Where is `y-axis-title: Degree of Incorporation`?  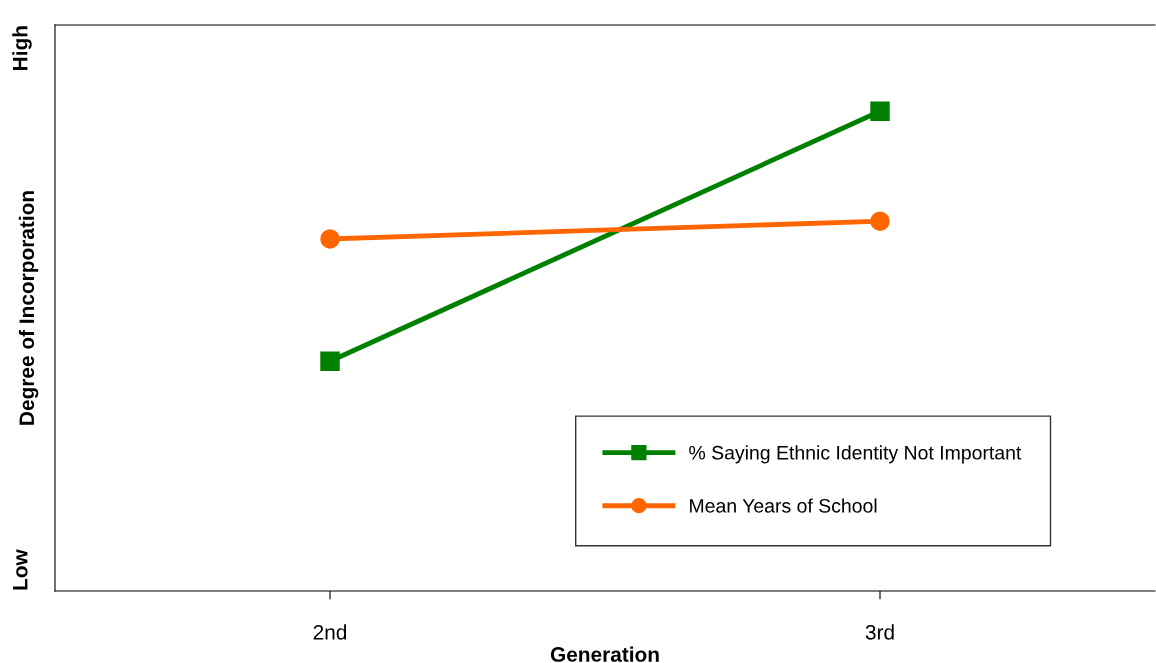 y-axis-title: Degree of Incorporation is located at coordinates (28, 308).